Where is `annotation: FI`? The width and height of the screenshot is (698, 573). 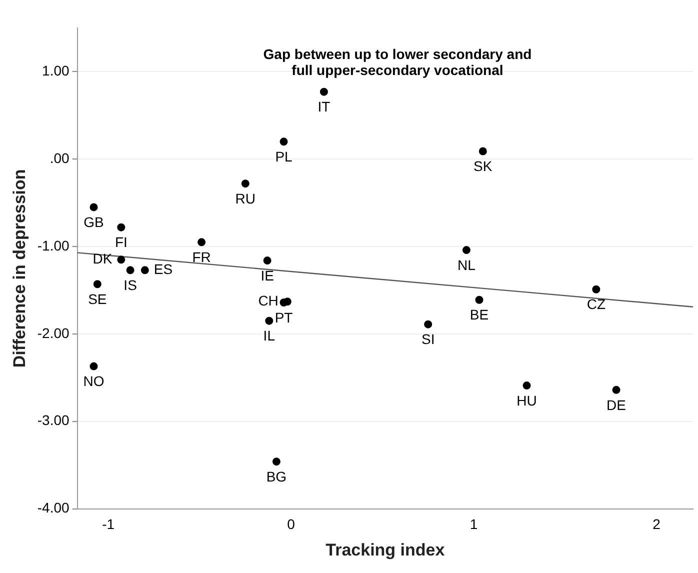
annotation: FI is located at coordinates (121, 242).